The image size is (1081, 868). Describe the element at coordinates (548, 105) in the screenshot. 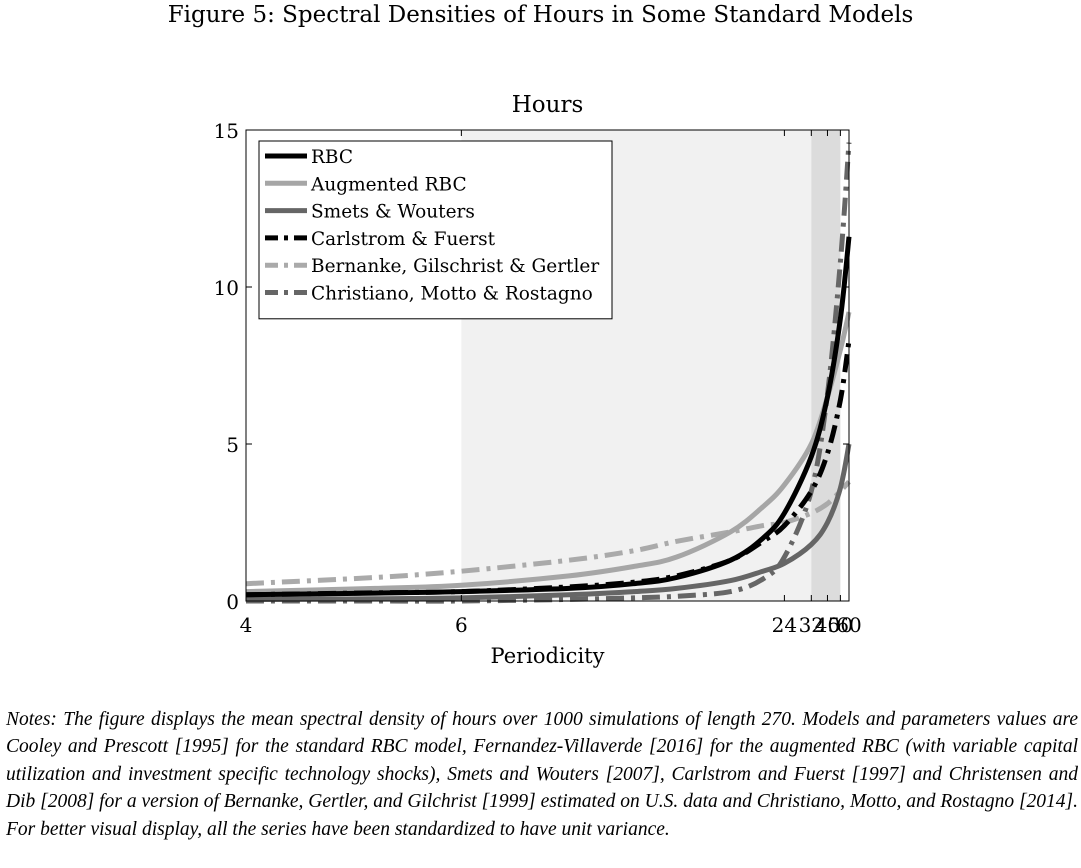

I see `chart-title: Hours` at that location.